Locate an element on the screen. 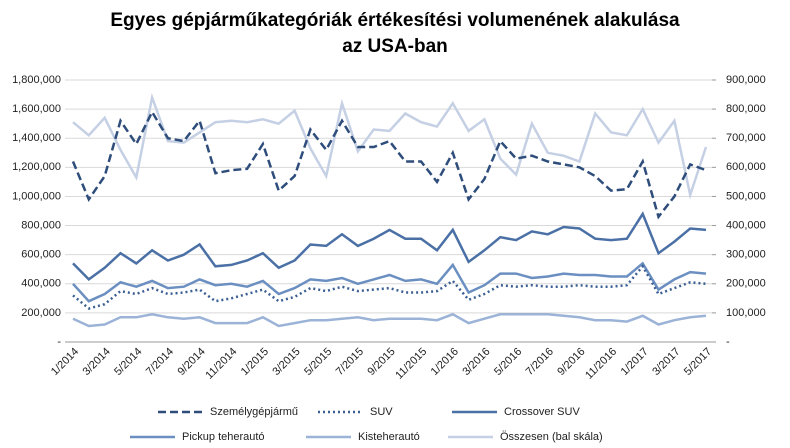 The image size is (790, 448). y-tick-label: 1,200,000 is located at coordinates (36, 167).